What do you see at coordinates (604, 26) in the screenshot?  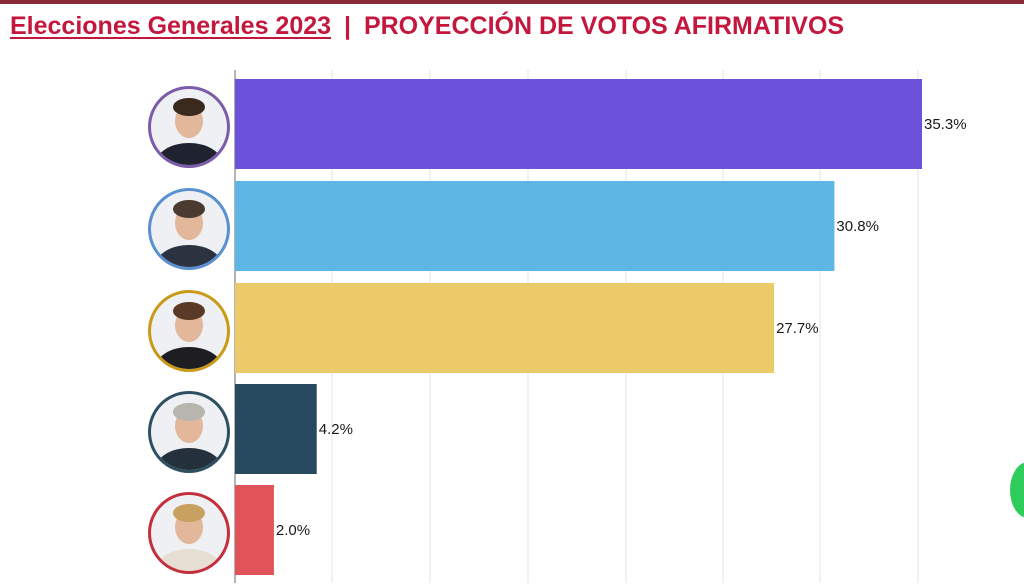 I see `title-sub: PROYECCIÓN DE VOTOS AFIRMATIVOS` at bounding box center [604, 26].